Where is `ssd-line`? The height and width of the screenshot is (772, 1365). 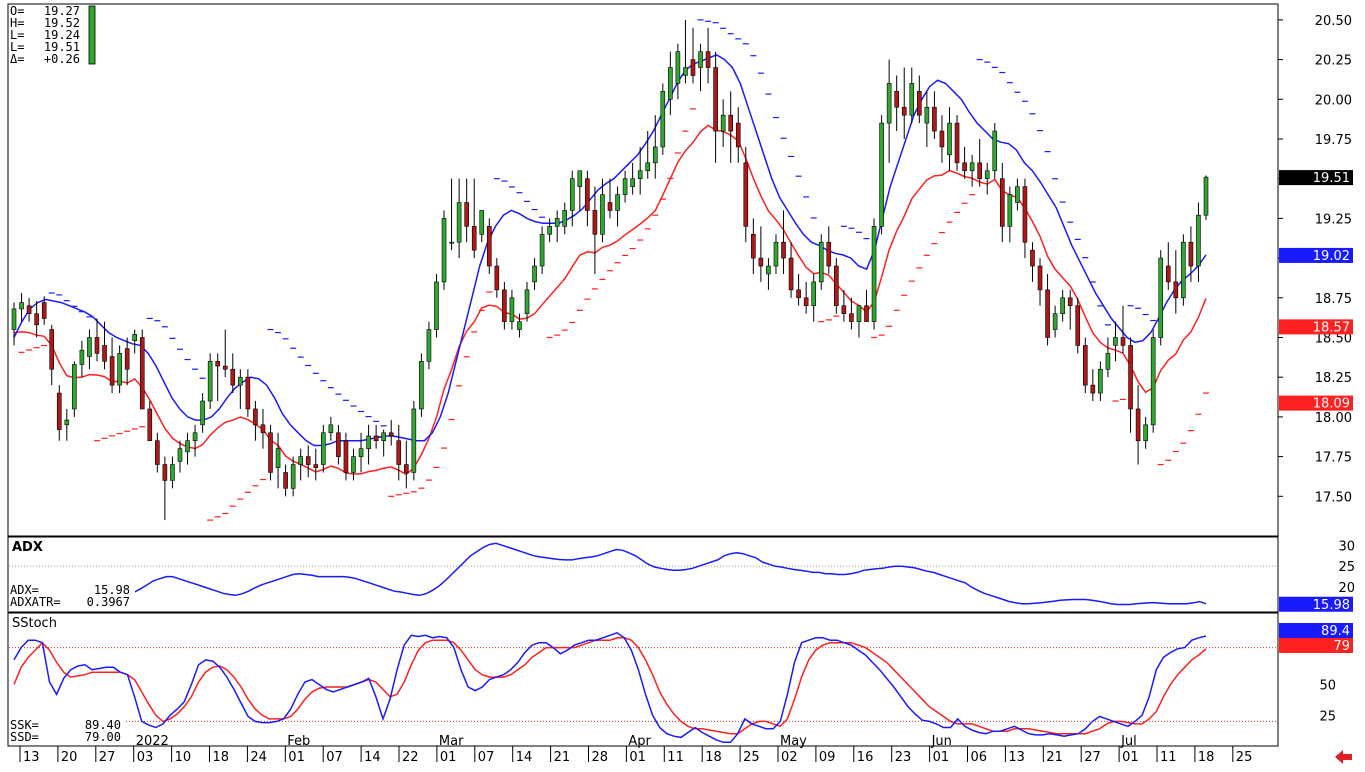 ssd-line is located at coordinates (610, 686).